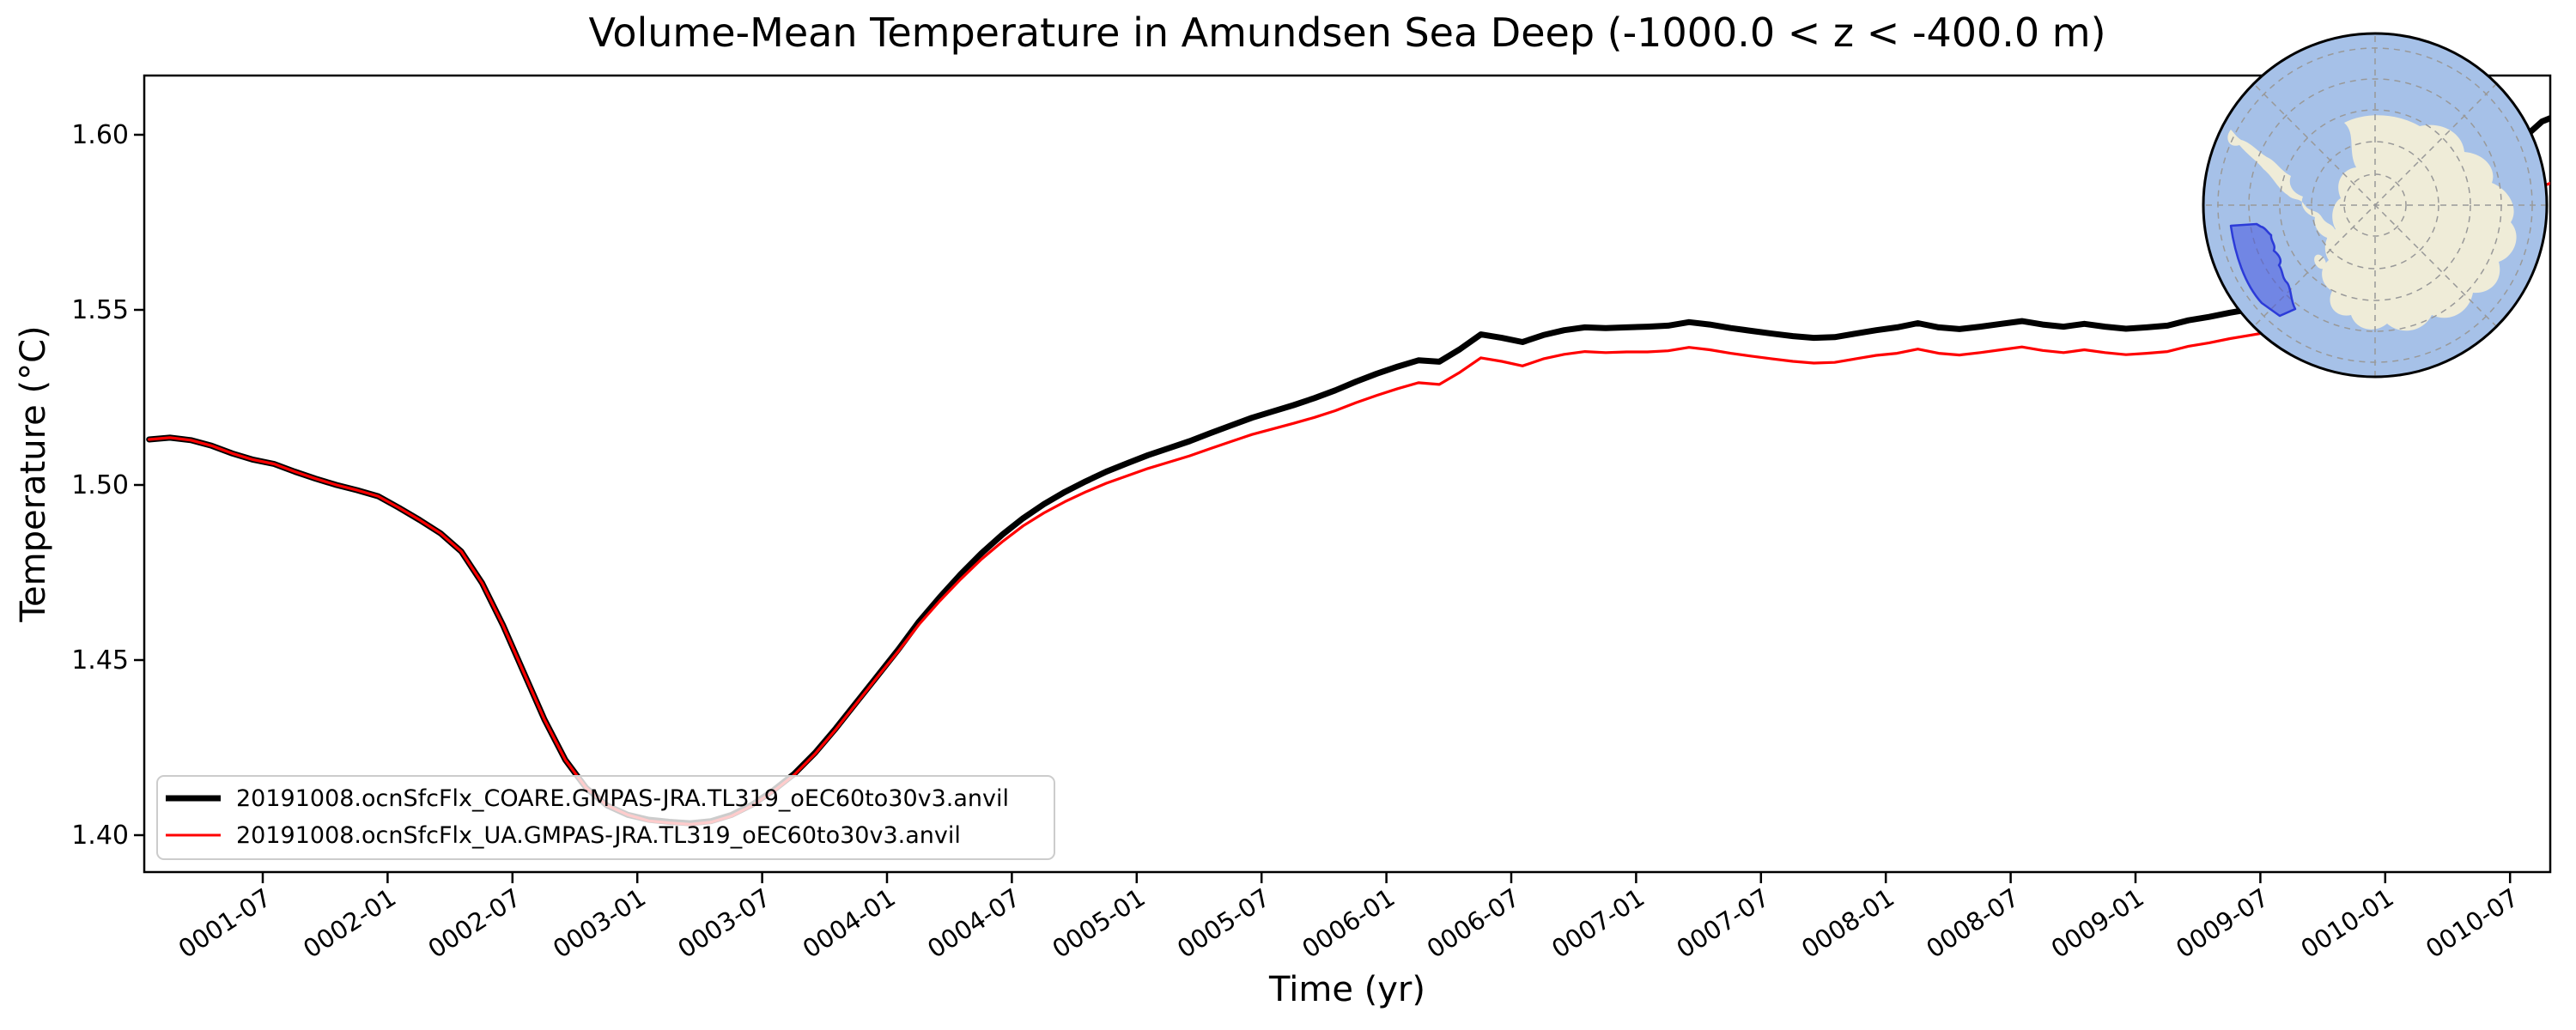 The height and width of the screenshot is (1030, 2576). I want to click on x-tick-label: 0004-07, so click(973, 923).